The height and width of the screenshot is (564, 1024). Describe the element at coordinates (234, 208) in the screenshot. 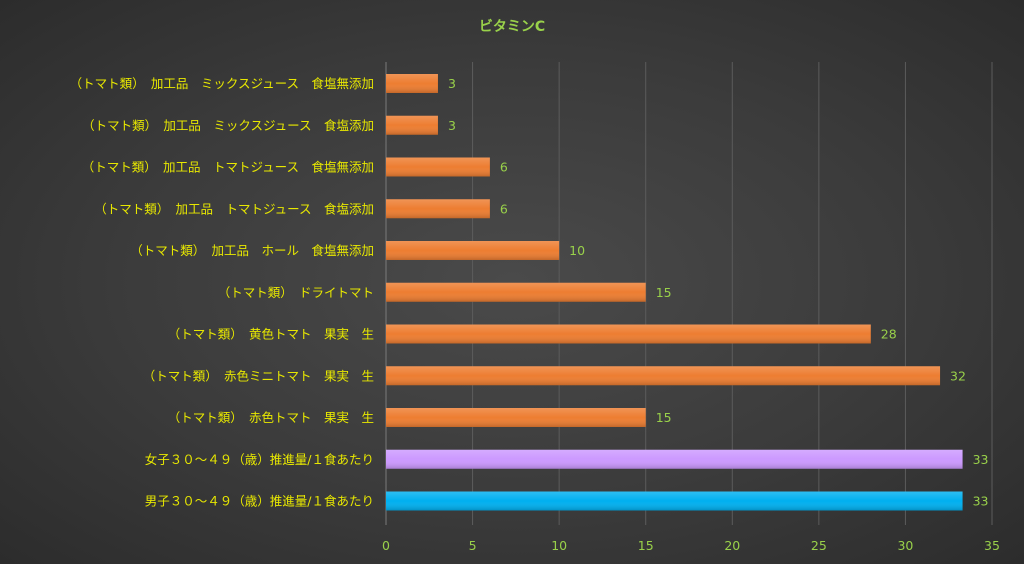

I see `category-label: （トマト類） 加工品 トマトジュース 食塩添加` at that location.